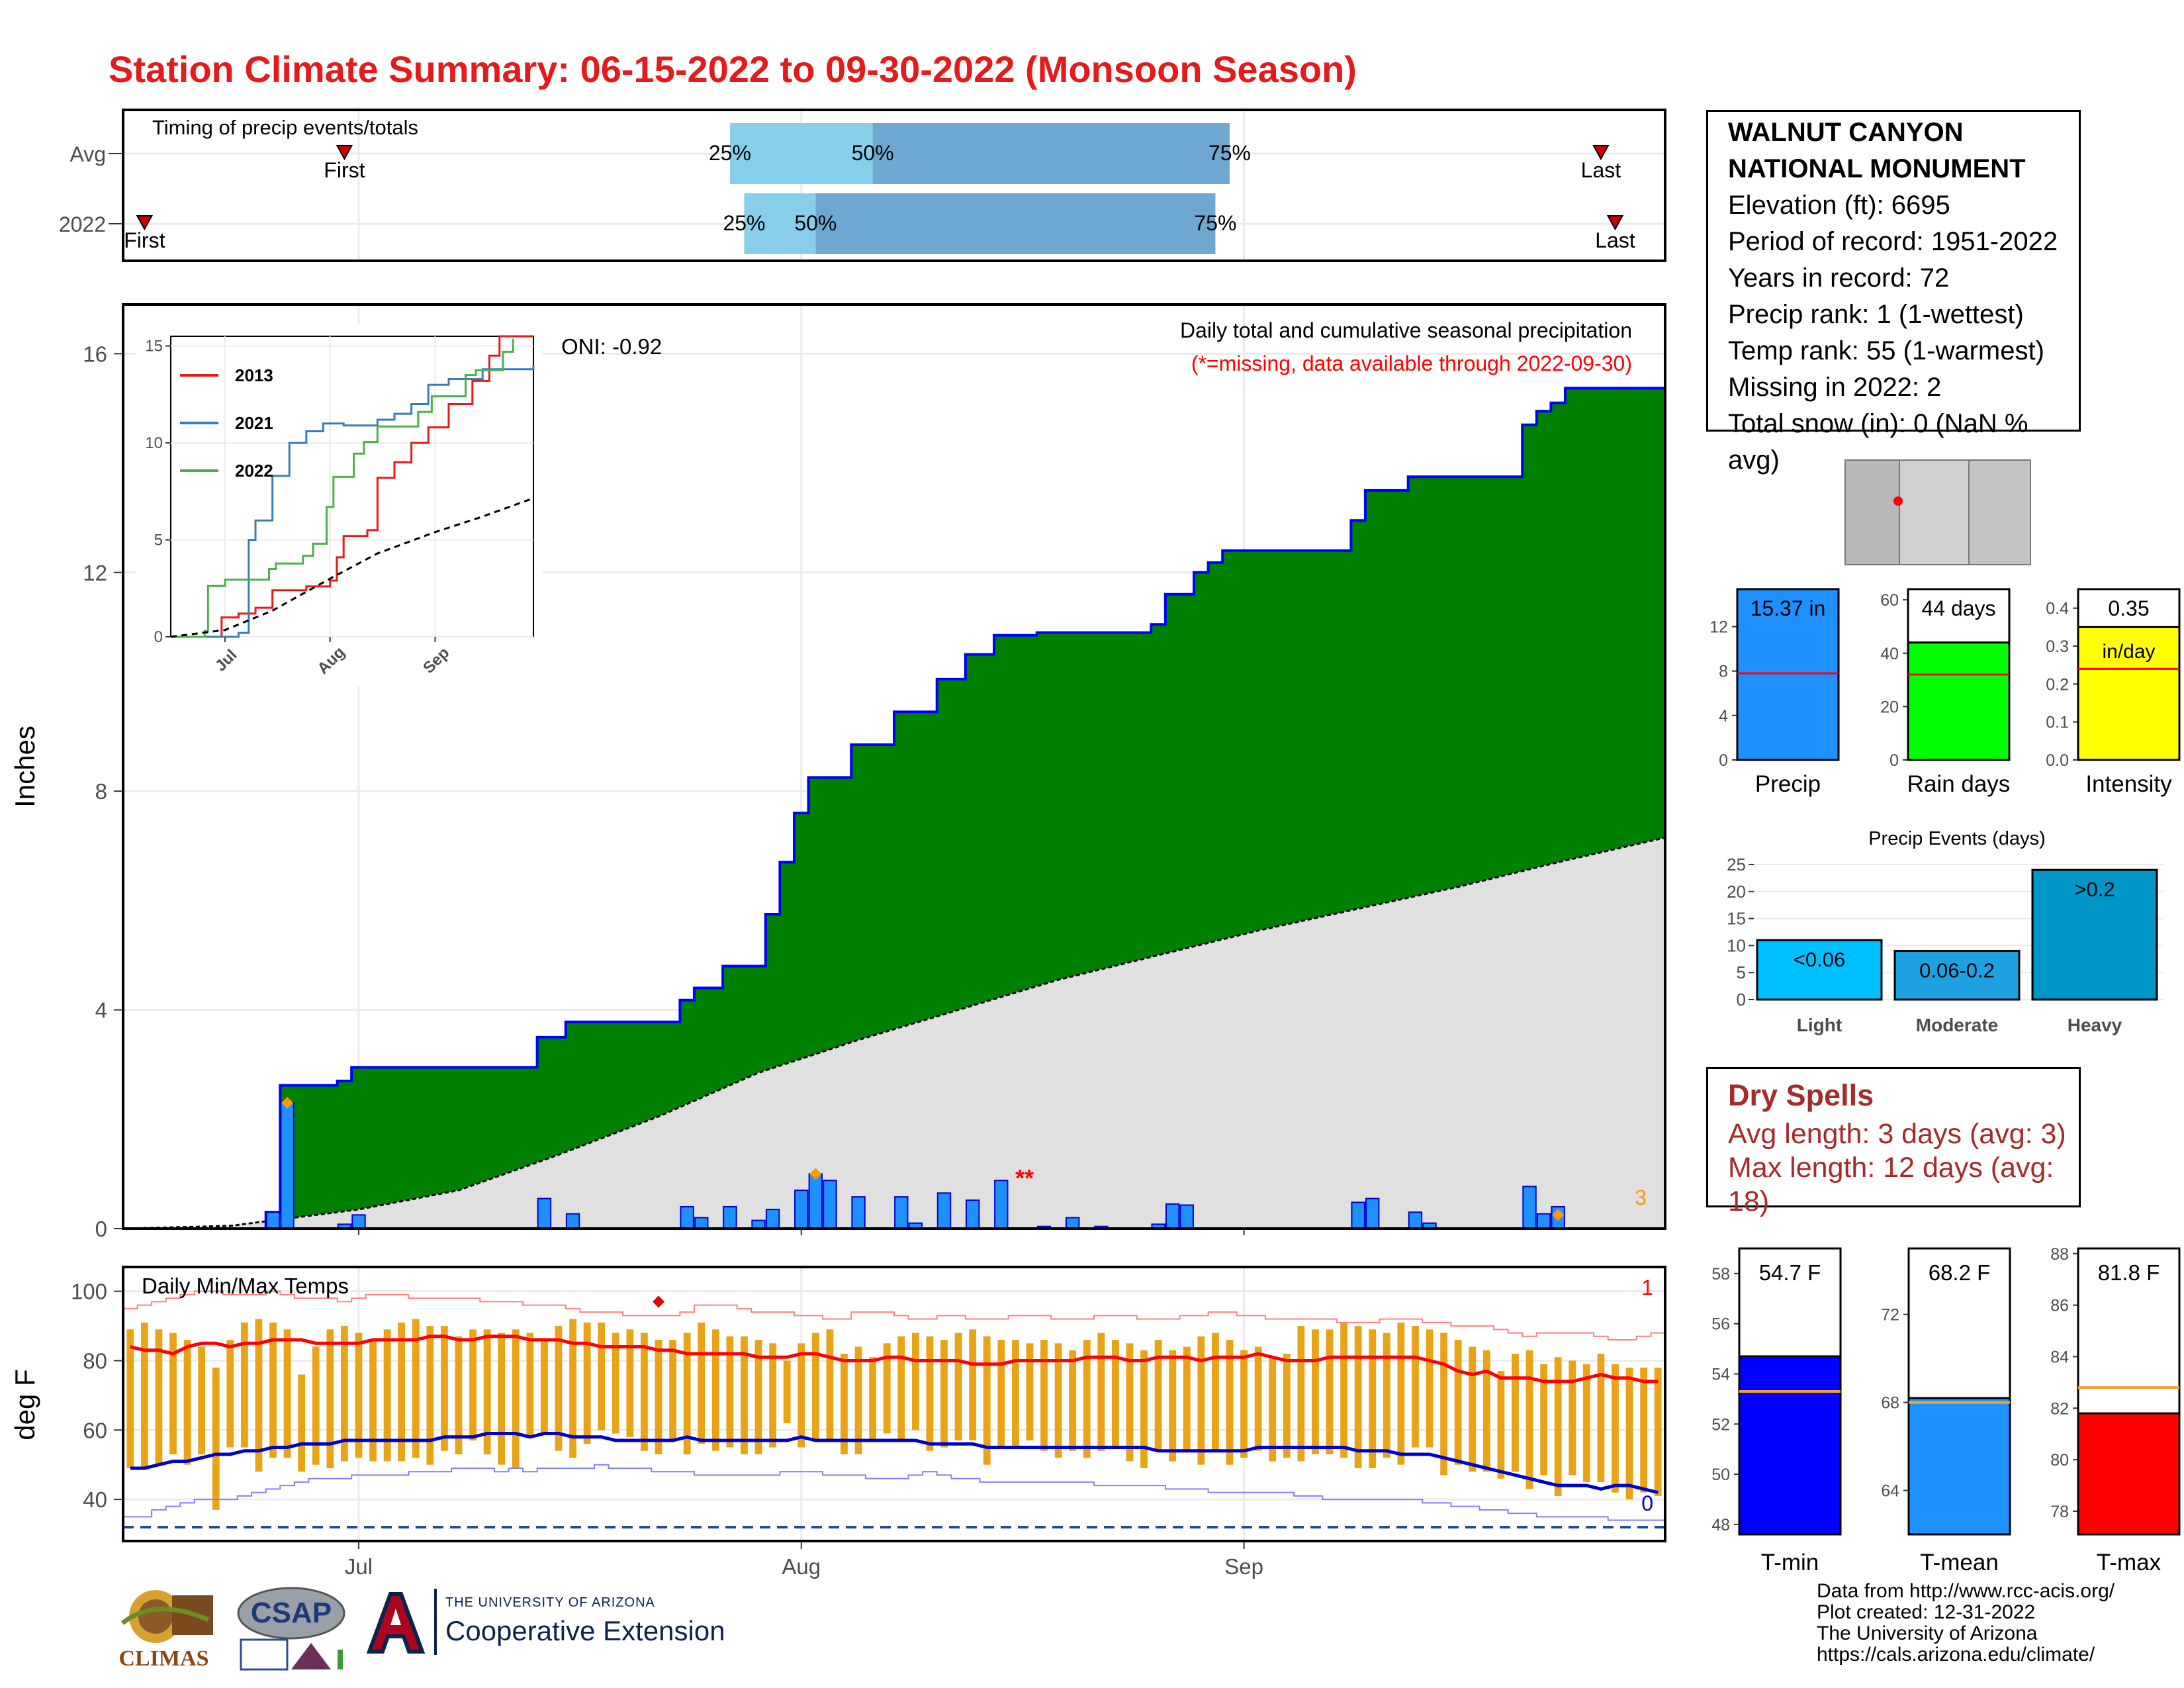  Describe the element at coordinates (2128, 652) in the screenshot. I see `summary-bar-value-unit-2: in/day` at that location.